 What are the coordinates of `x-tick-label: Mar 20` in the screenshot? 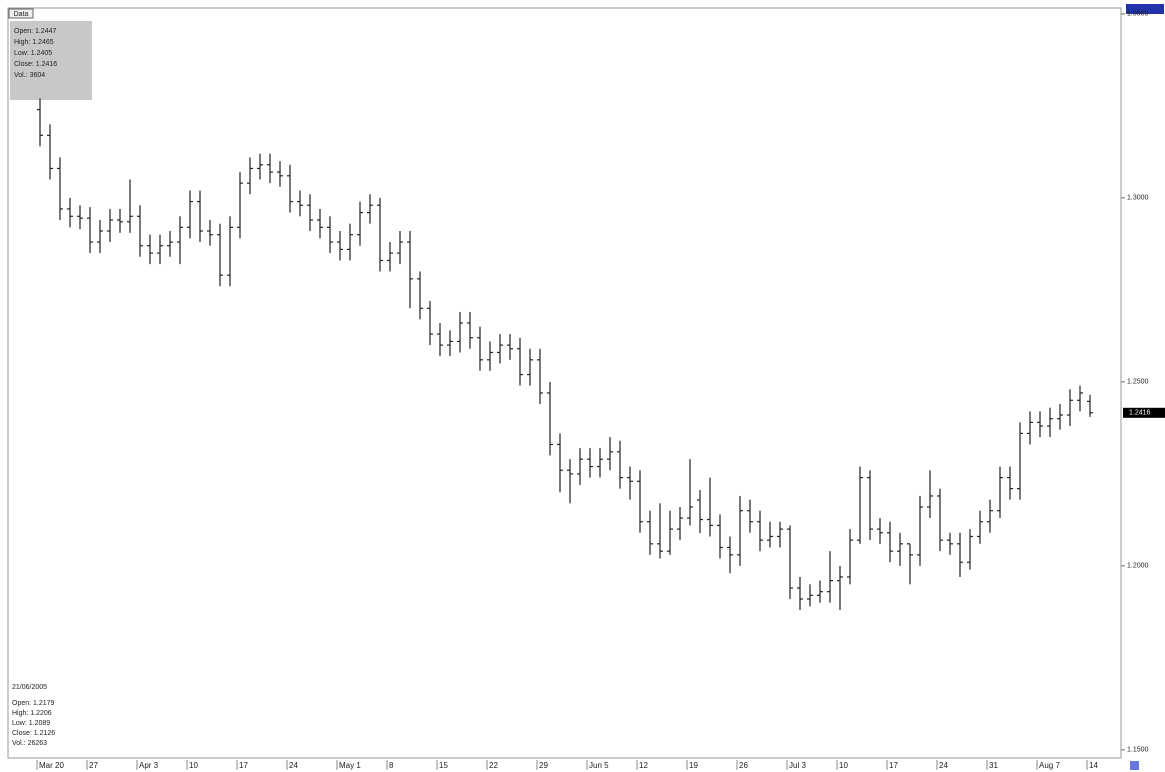 It's located at (51, 765).